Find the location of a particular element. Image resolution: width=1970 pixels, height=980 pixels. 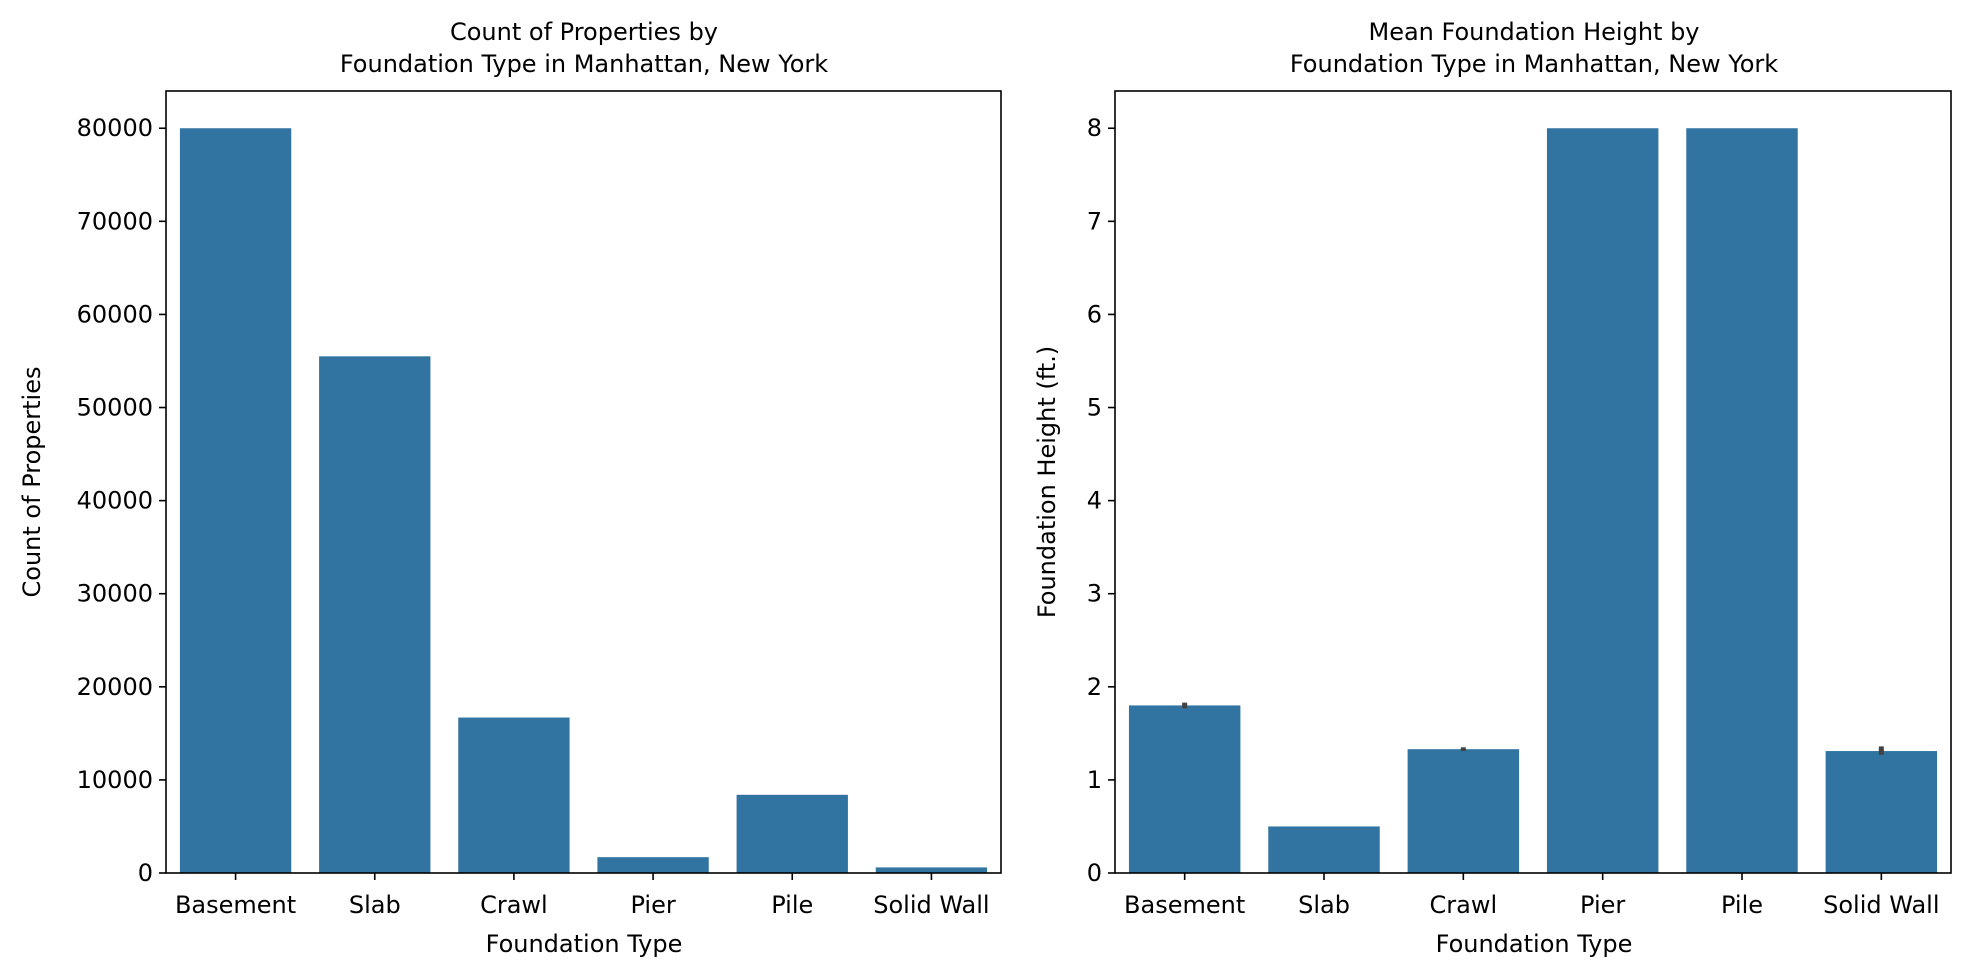

y-tick-label: 2 is located at coordinates (1094, 687).